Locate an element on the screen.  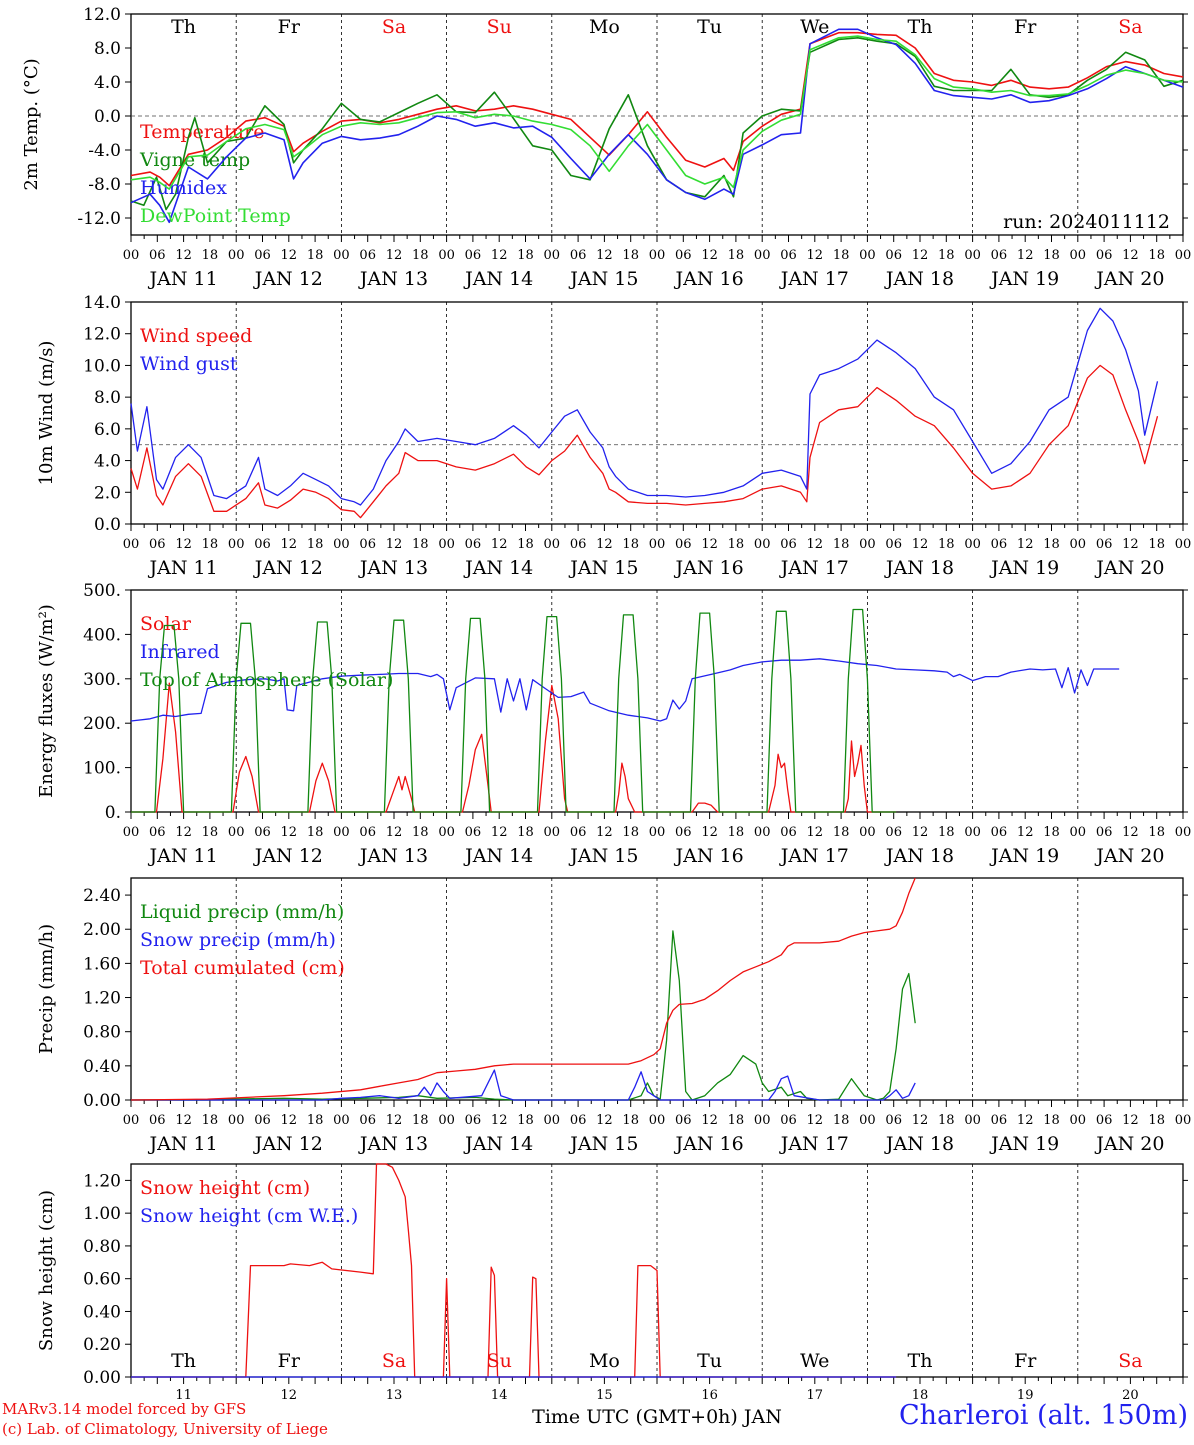
x-day-number: 14 is located at coordinates (499, 1395).